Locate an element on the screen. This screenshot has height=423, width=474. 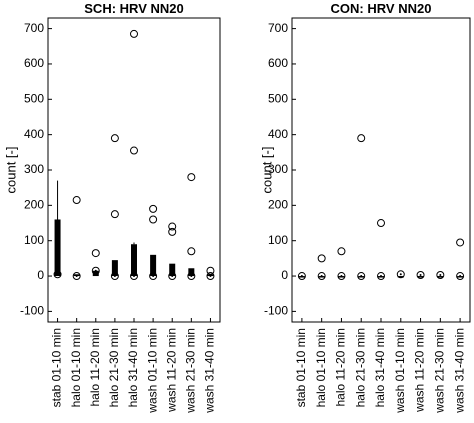
chart-title: SCH: HRV NN20 is located at coordinates (133, 8).